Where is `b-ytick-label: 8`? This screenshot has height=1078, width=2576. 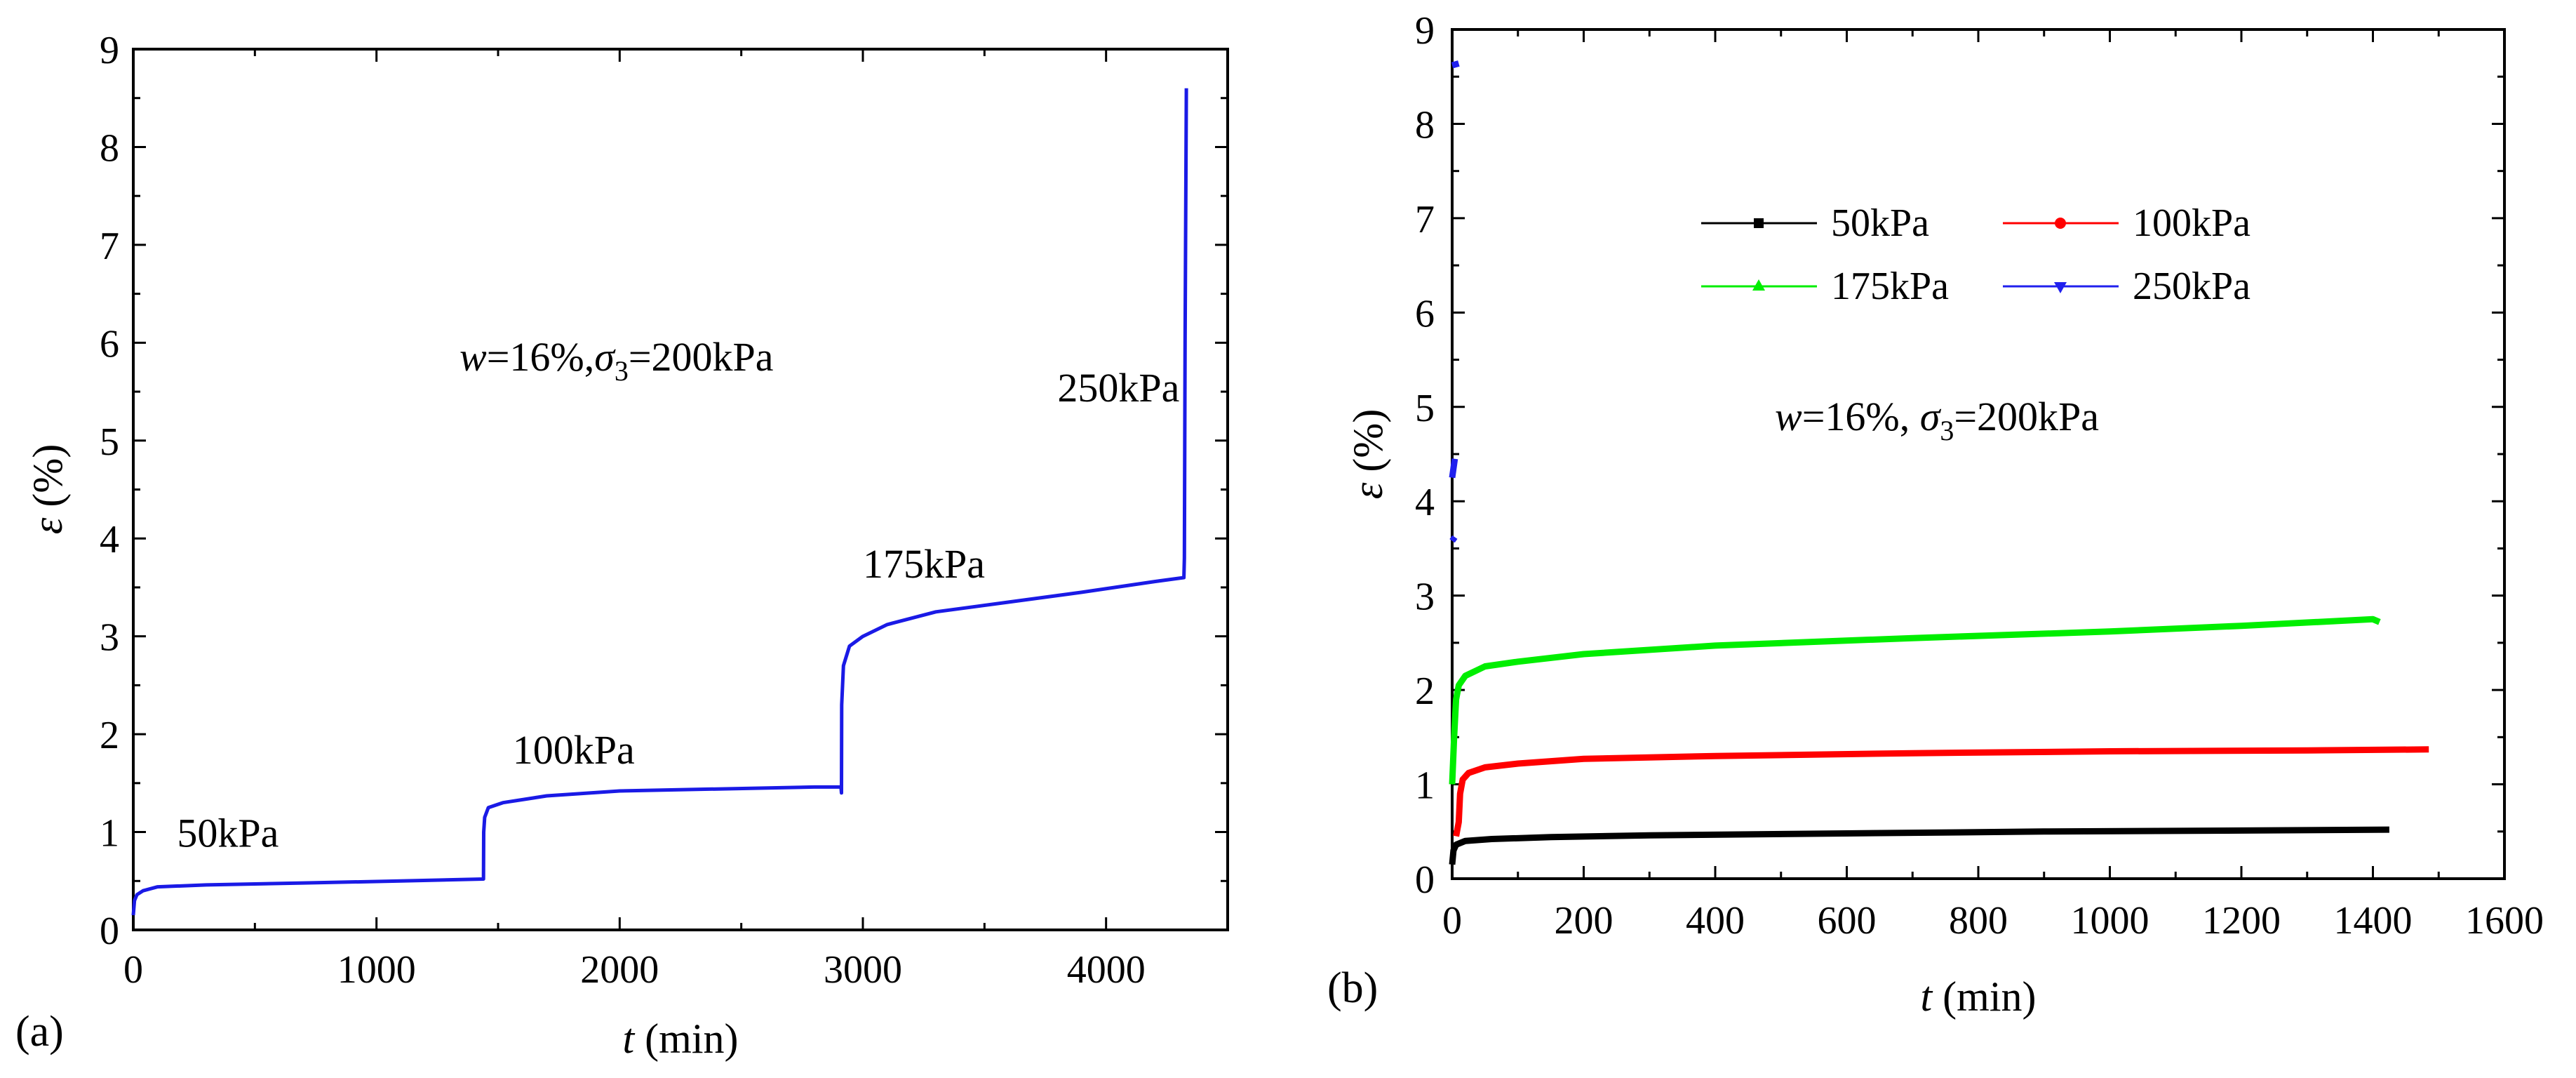 b-ytick-label: 8 is located at coordinates (1425, 125).